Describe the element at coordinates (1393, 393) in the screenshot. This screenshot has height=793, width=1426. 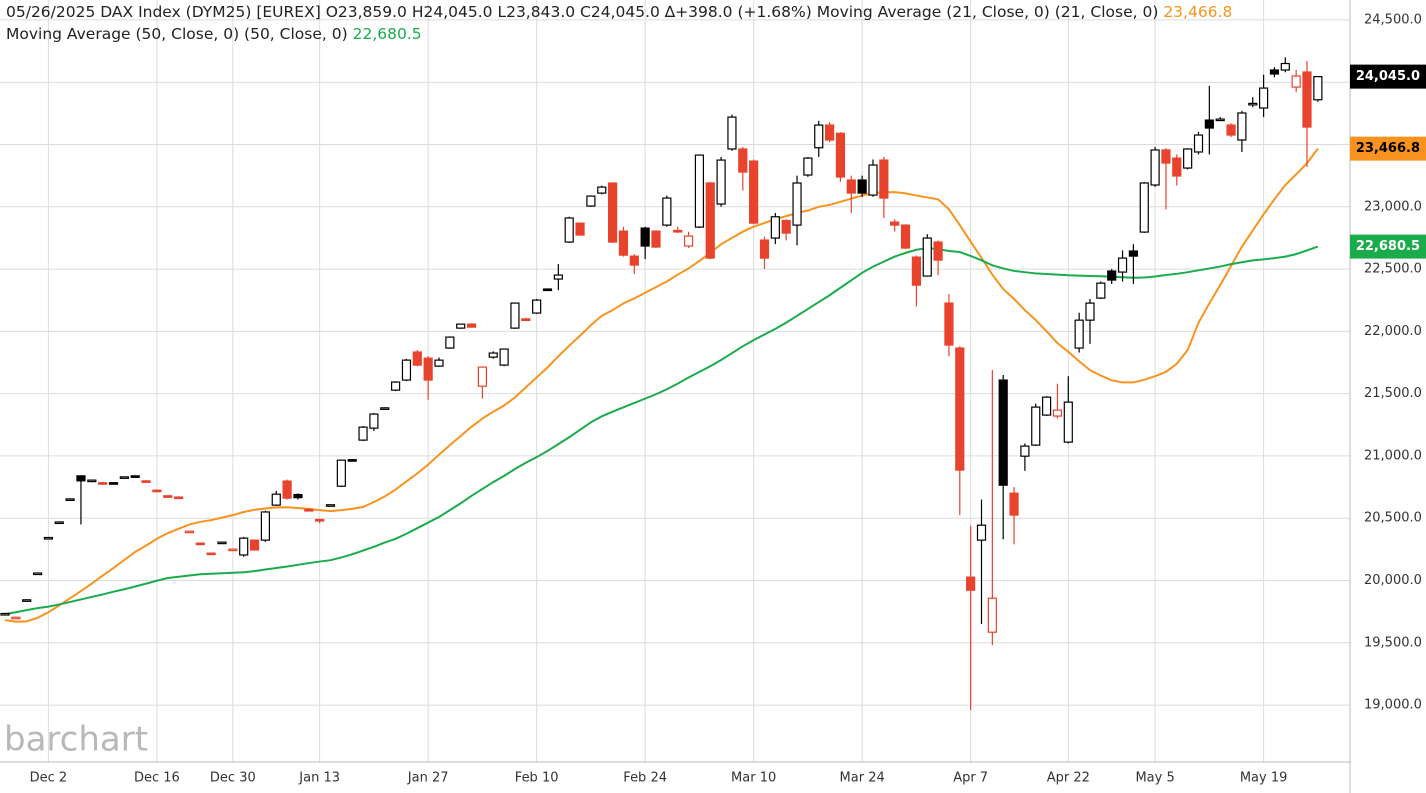
I see `y-tick-label: 21,500.0` at that location.